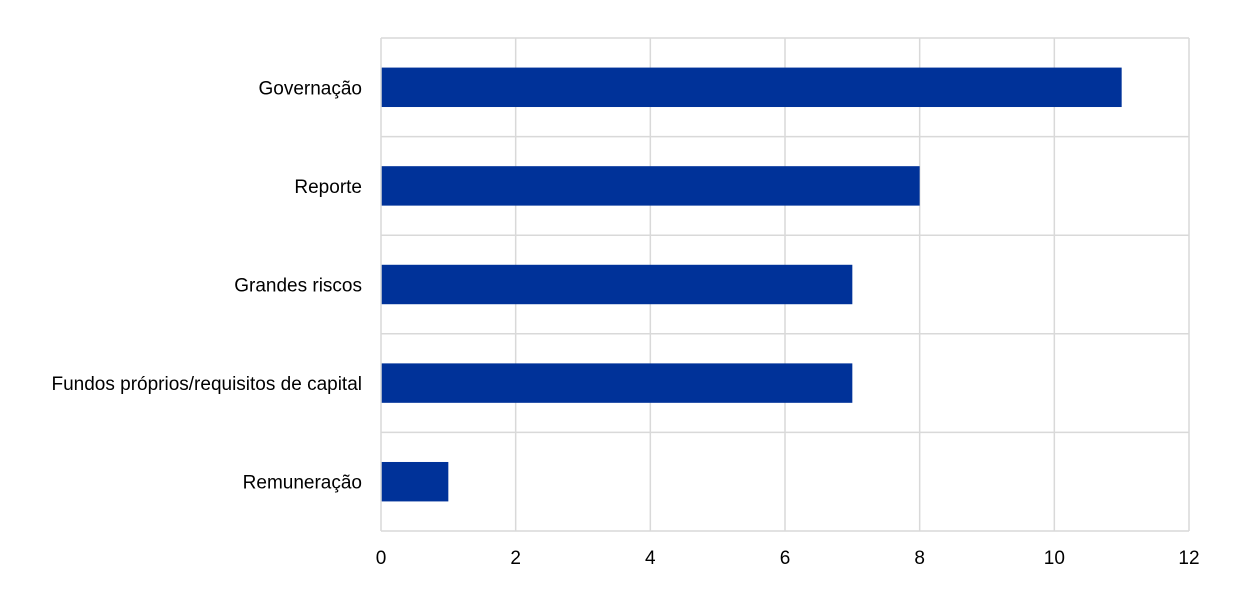  I want to click on category-label-4: Remuneração, so click(302, 483).